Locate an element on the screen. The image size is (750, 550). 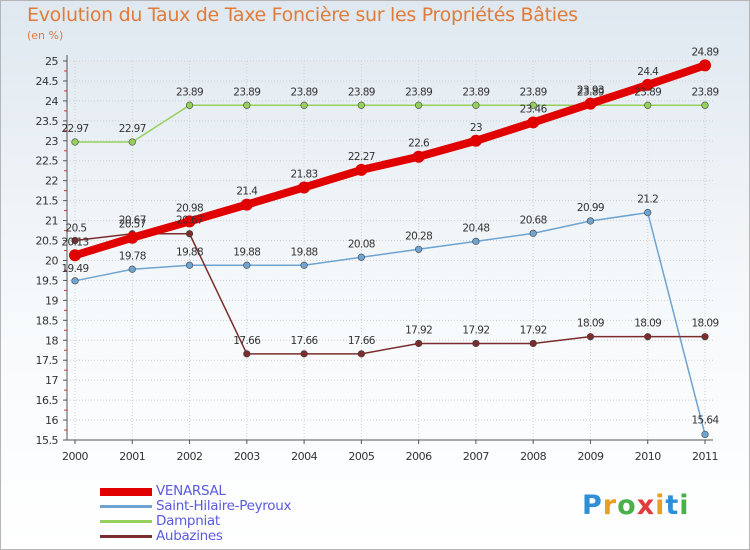
y-tick-label: 18 is located at coordinates (51, 340).